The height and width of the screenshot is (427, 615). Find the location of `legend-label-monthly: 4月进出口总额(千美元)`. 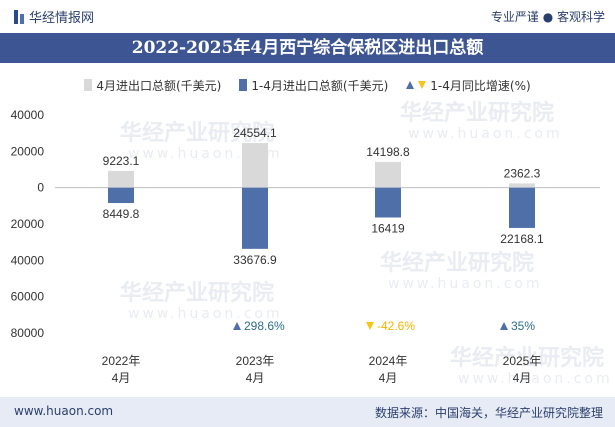

legend-label-monthly: 4月进出口总额(千美元) is located at coordinates (159, 85).